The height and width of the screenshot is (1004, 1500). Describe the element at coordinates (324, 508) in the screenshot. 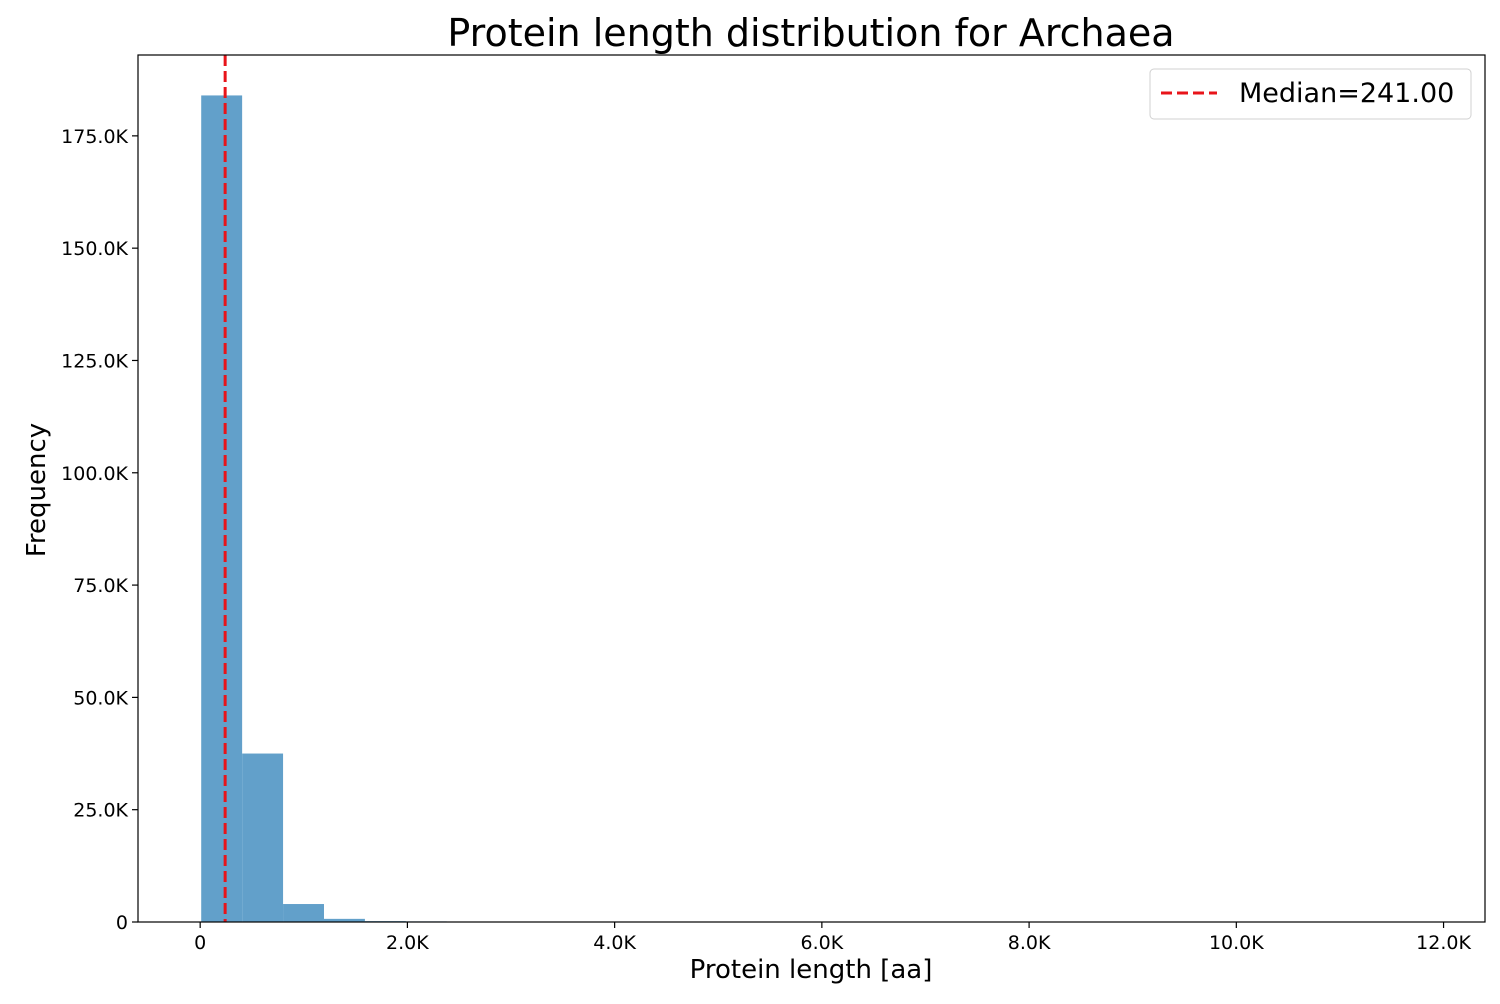

I see `histogram-bars` at that location.